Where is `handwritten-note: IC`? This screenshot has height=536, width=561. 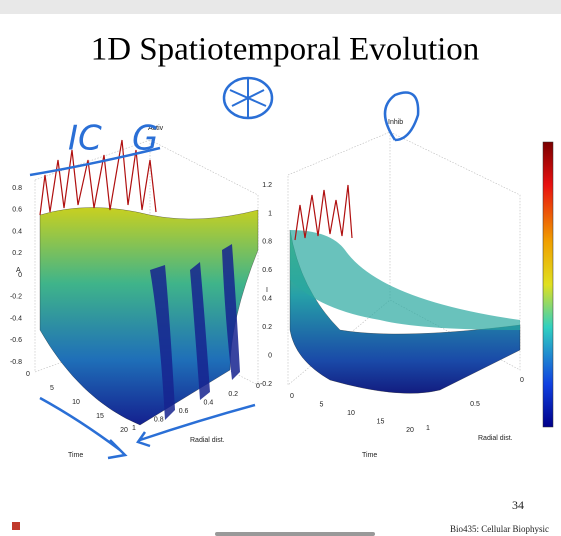
handwritten-note: IC is located at coordinates (85, 139).